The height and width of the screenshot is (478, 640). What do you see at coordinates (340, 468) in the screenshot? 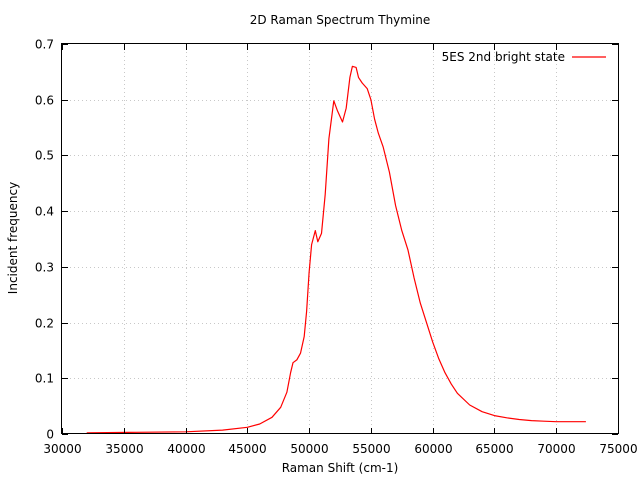
I see `x-axis-label: Raman Shift (cm-1)` at bounding box center [340, 468].